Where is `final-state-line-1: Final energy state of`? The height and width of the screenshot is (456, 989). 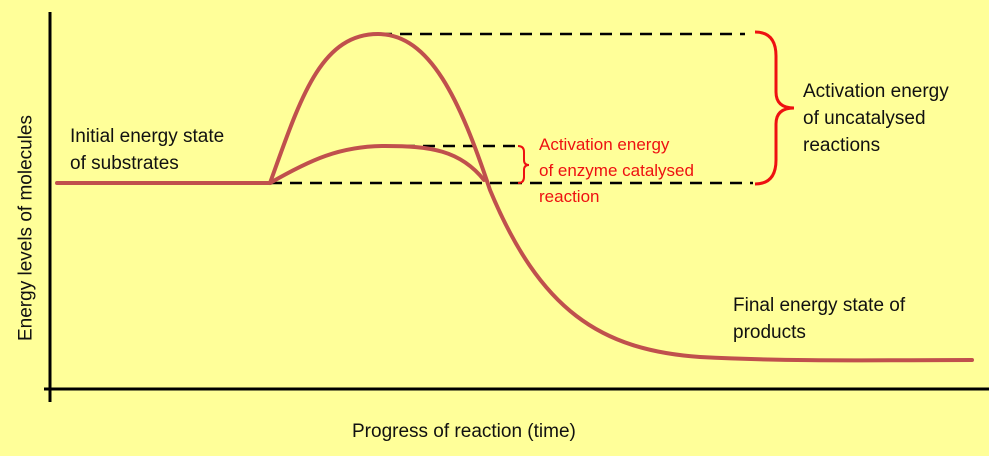
final-state-line-1: Final energy state of is located at coordinates (819, 305).